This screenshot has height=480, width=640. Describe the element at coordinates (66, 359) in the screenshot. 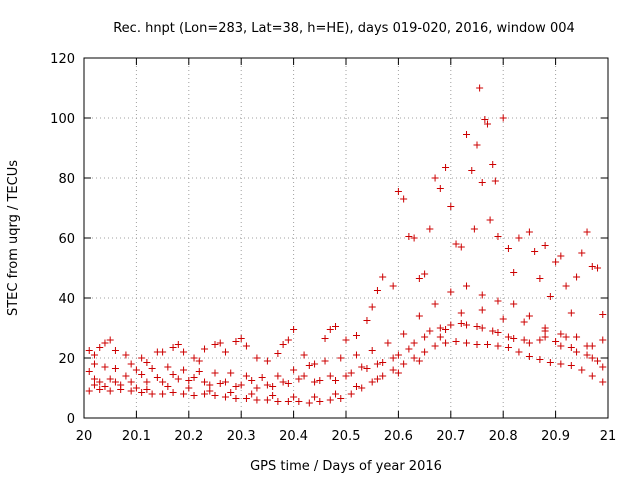

I see `y-tick-label: 20` at that location.